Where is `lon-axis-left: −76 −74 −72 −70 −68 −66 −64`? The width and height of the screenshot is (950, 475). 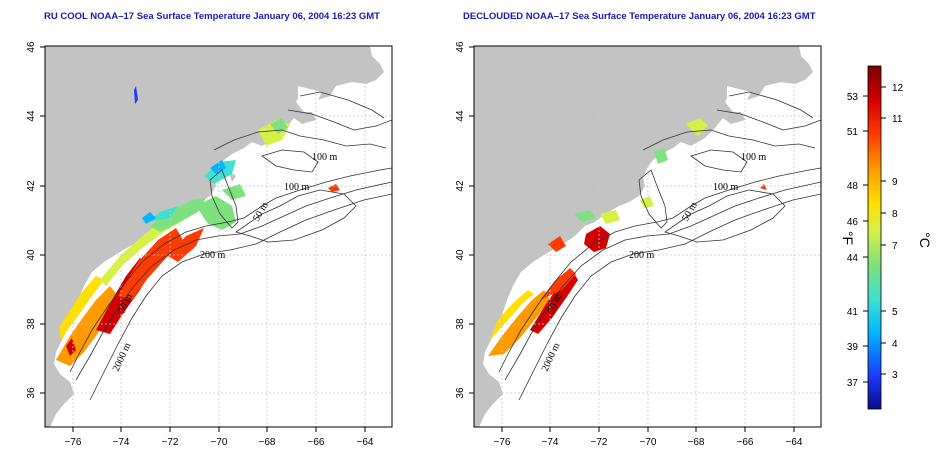 lon-axis-left: −76 −74 −72 −70 −68 −66 −64 is located at coordinates (219, 442).